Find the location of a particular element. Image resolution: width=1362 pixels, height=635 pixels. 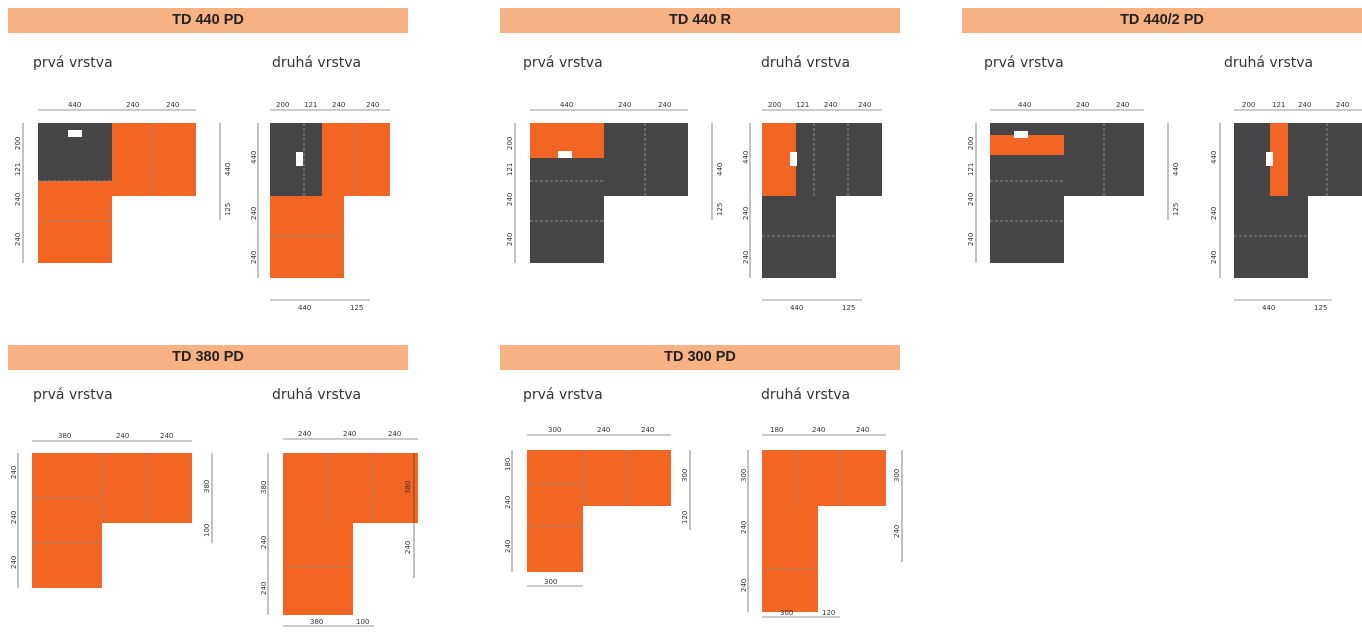

dimension-label: 120 is located at coordinates (828, 613).